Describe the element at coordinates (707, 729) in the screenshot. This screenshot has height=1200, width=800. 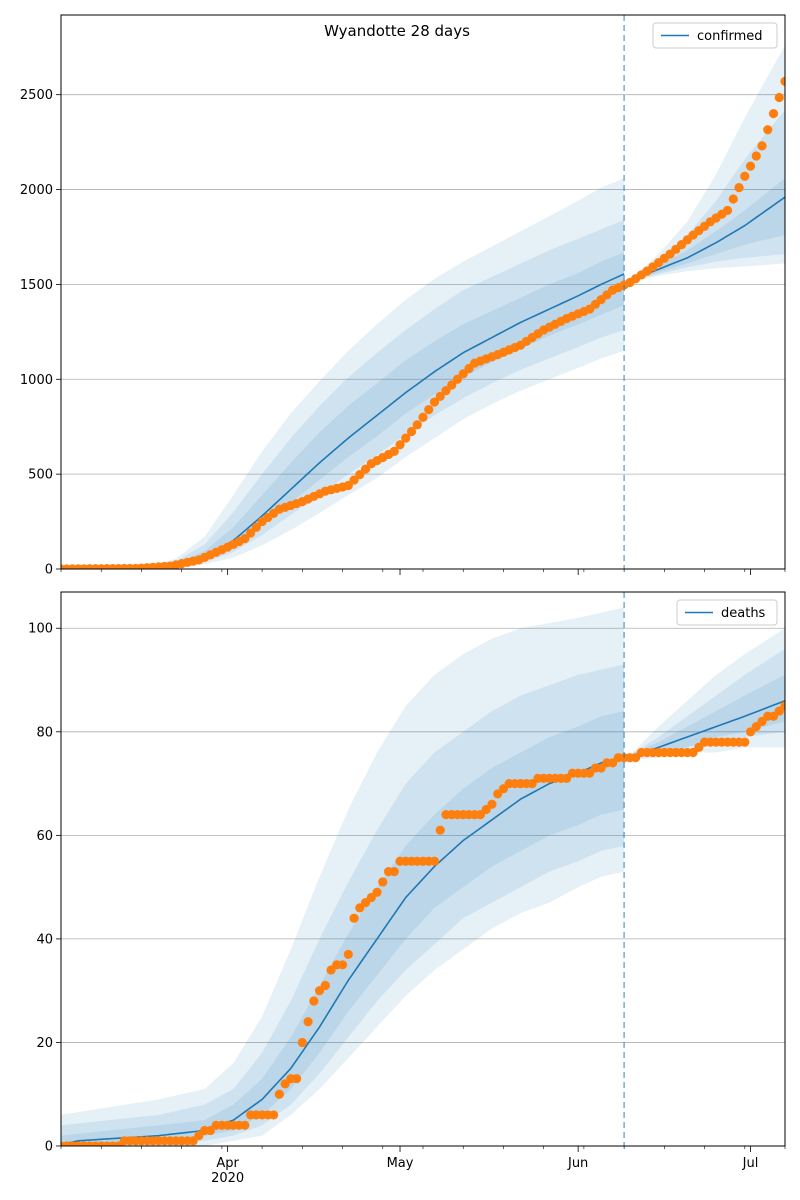
I see `model-line` at that location.